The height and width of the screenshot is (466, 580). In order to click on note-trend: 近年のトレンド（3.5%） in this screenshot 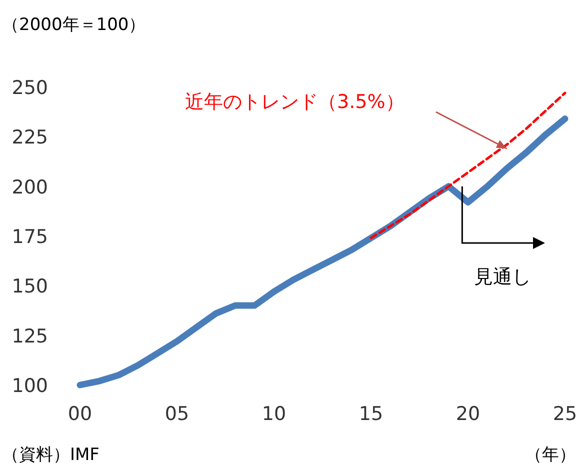, I will do `click(346, 120)`.